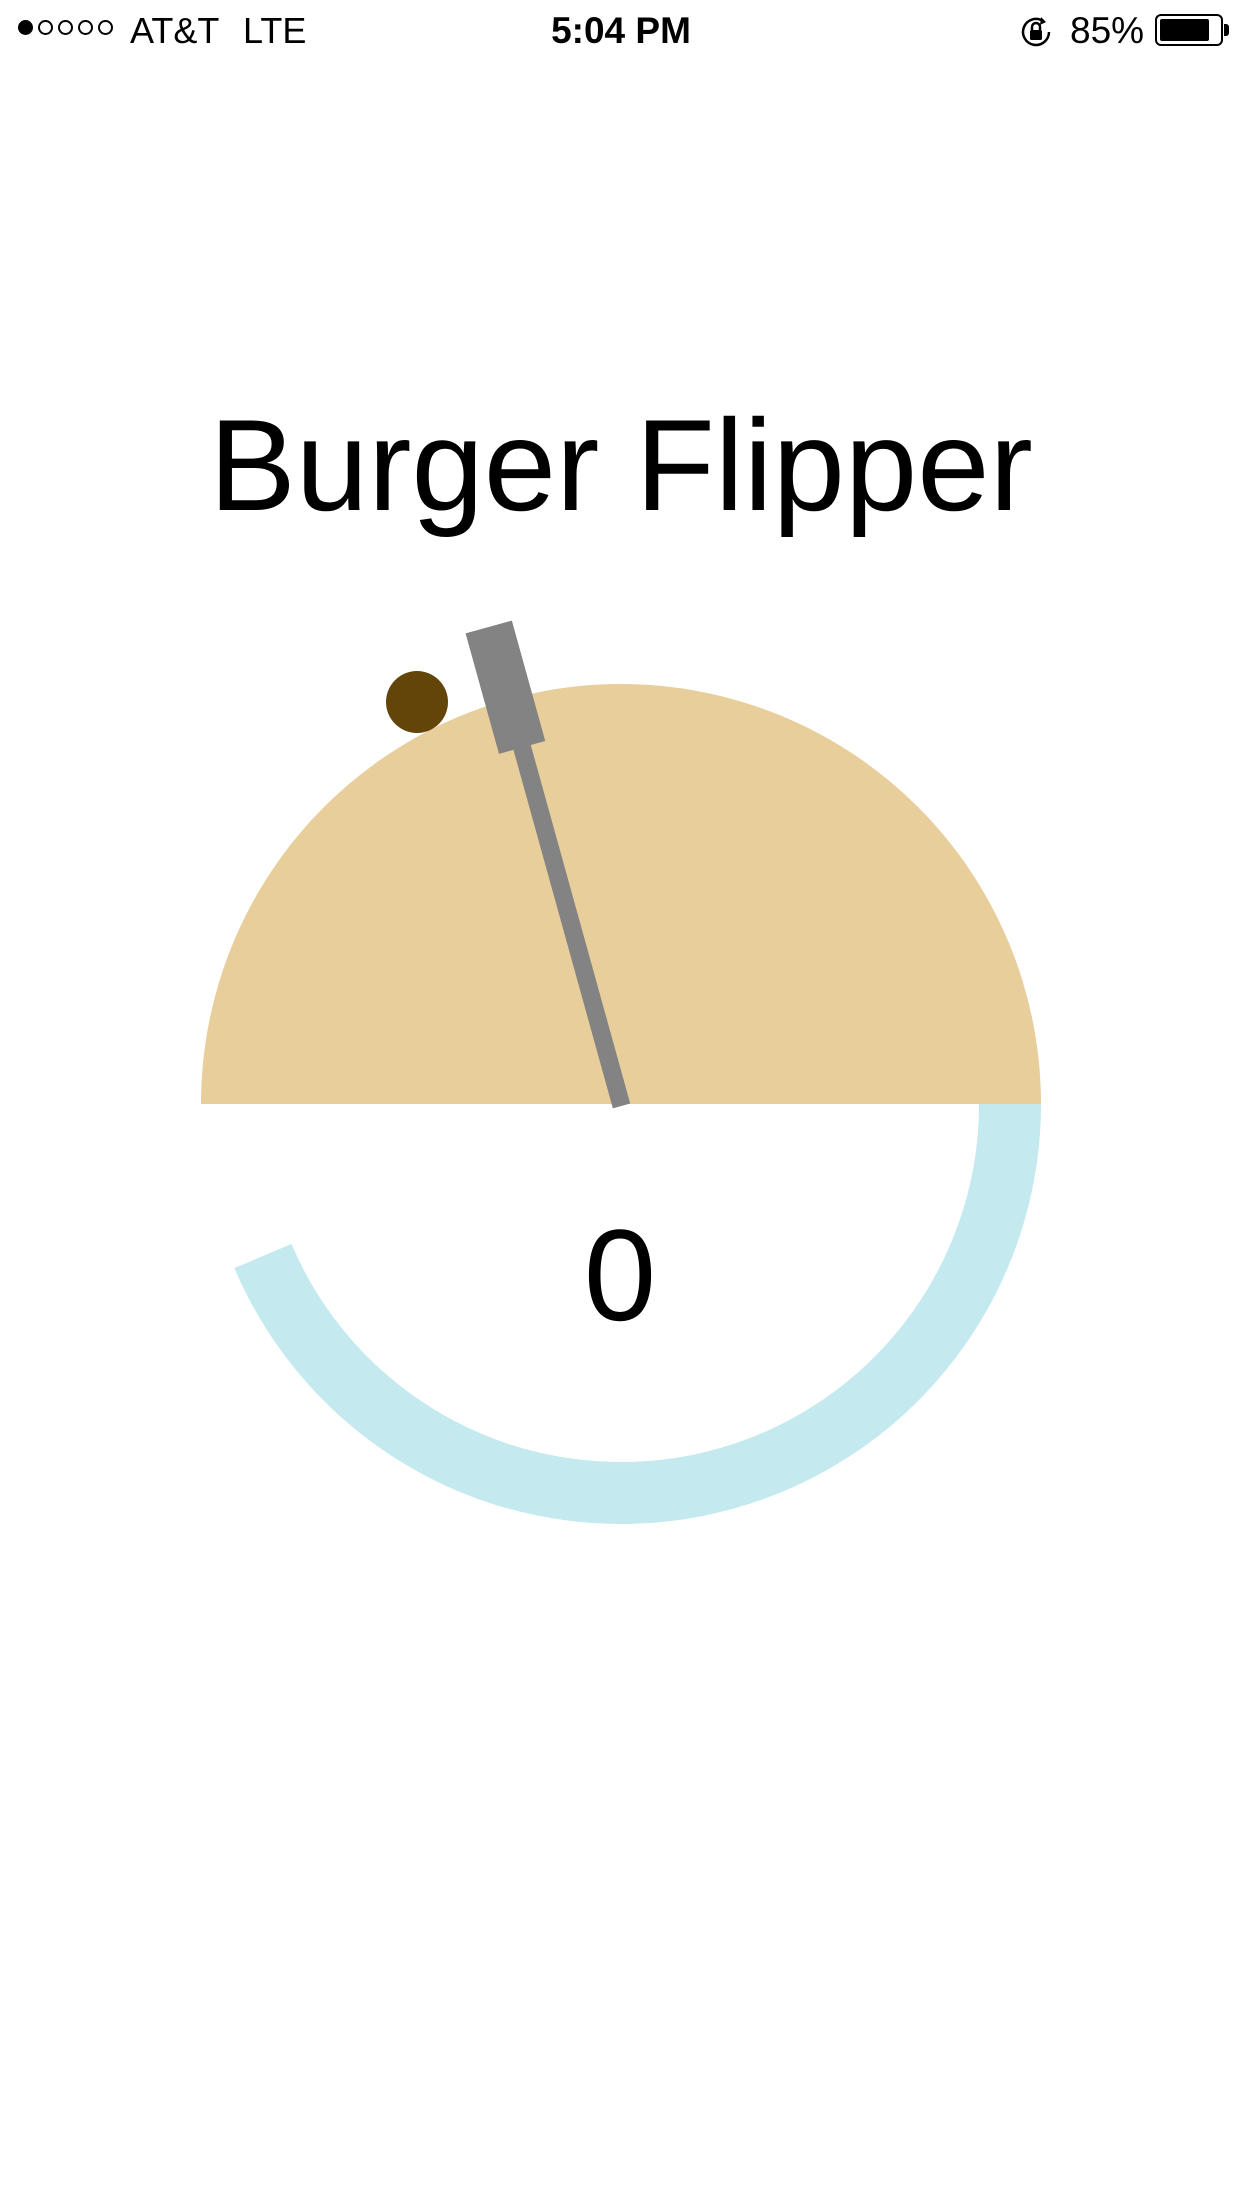  Describe the element at coordinates (175, 30) in the screenshot. I see `carrier-name: AT&T` at that location.